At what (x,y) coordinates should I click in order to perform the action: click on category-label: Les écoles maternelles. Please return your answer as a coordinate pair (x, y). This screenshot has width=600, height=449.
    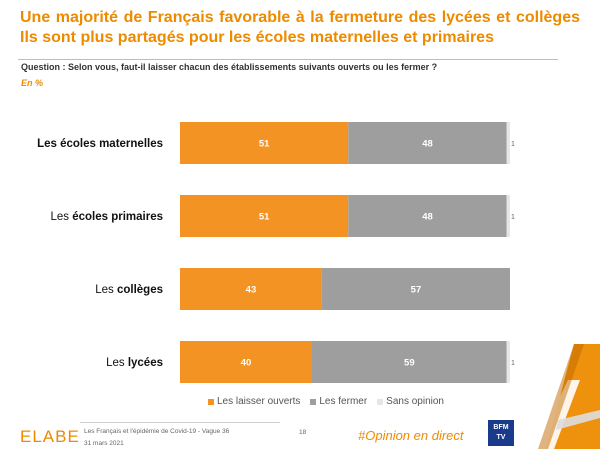
    Looking at the image, I should click on (100, 144).